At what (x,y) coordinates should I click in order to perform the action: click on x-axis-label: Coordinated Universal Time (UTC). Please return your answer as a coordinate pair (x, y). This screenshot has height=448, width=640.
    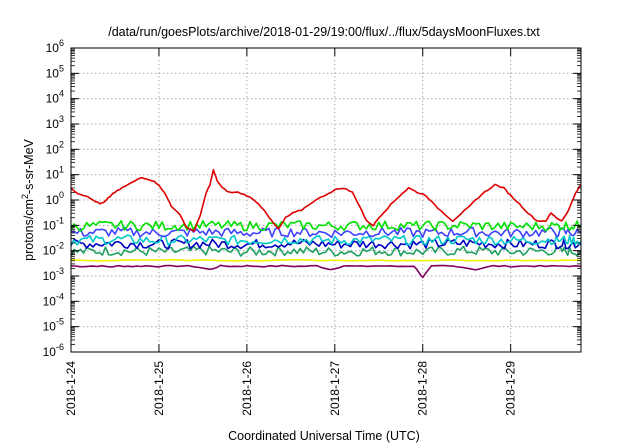
    Looking at the image, I should click on (324, 436).